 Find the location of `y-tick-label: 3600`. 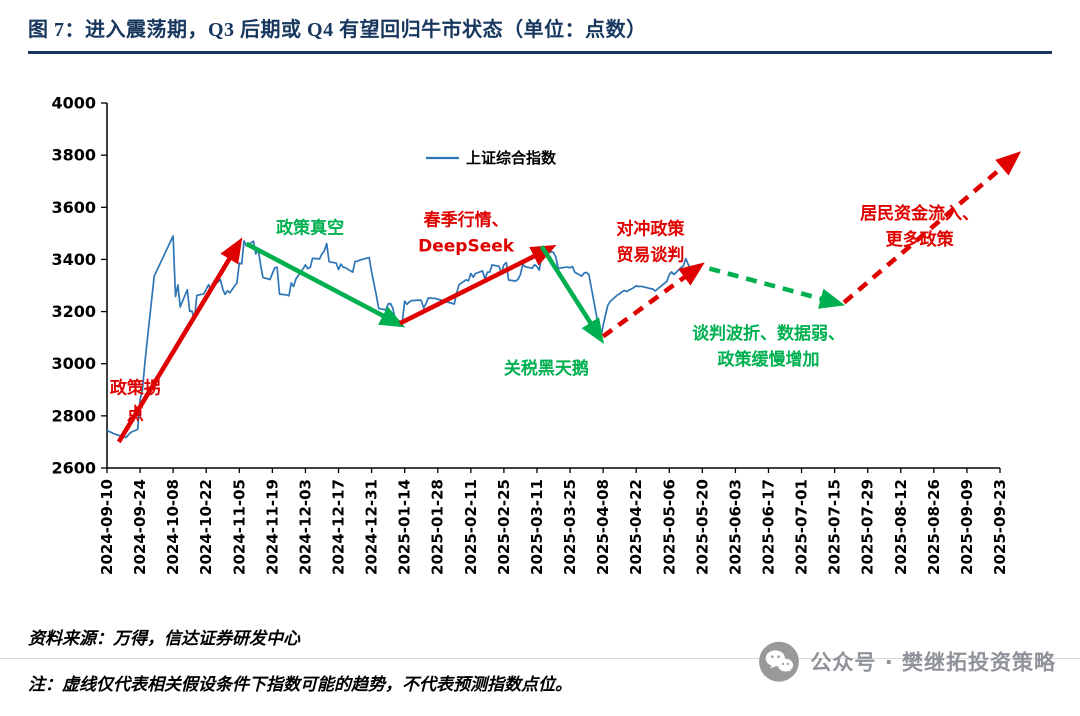

y-tick-label: 3600 is located at coordinates (73, 207).